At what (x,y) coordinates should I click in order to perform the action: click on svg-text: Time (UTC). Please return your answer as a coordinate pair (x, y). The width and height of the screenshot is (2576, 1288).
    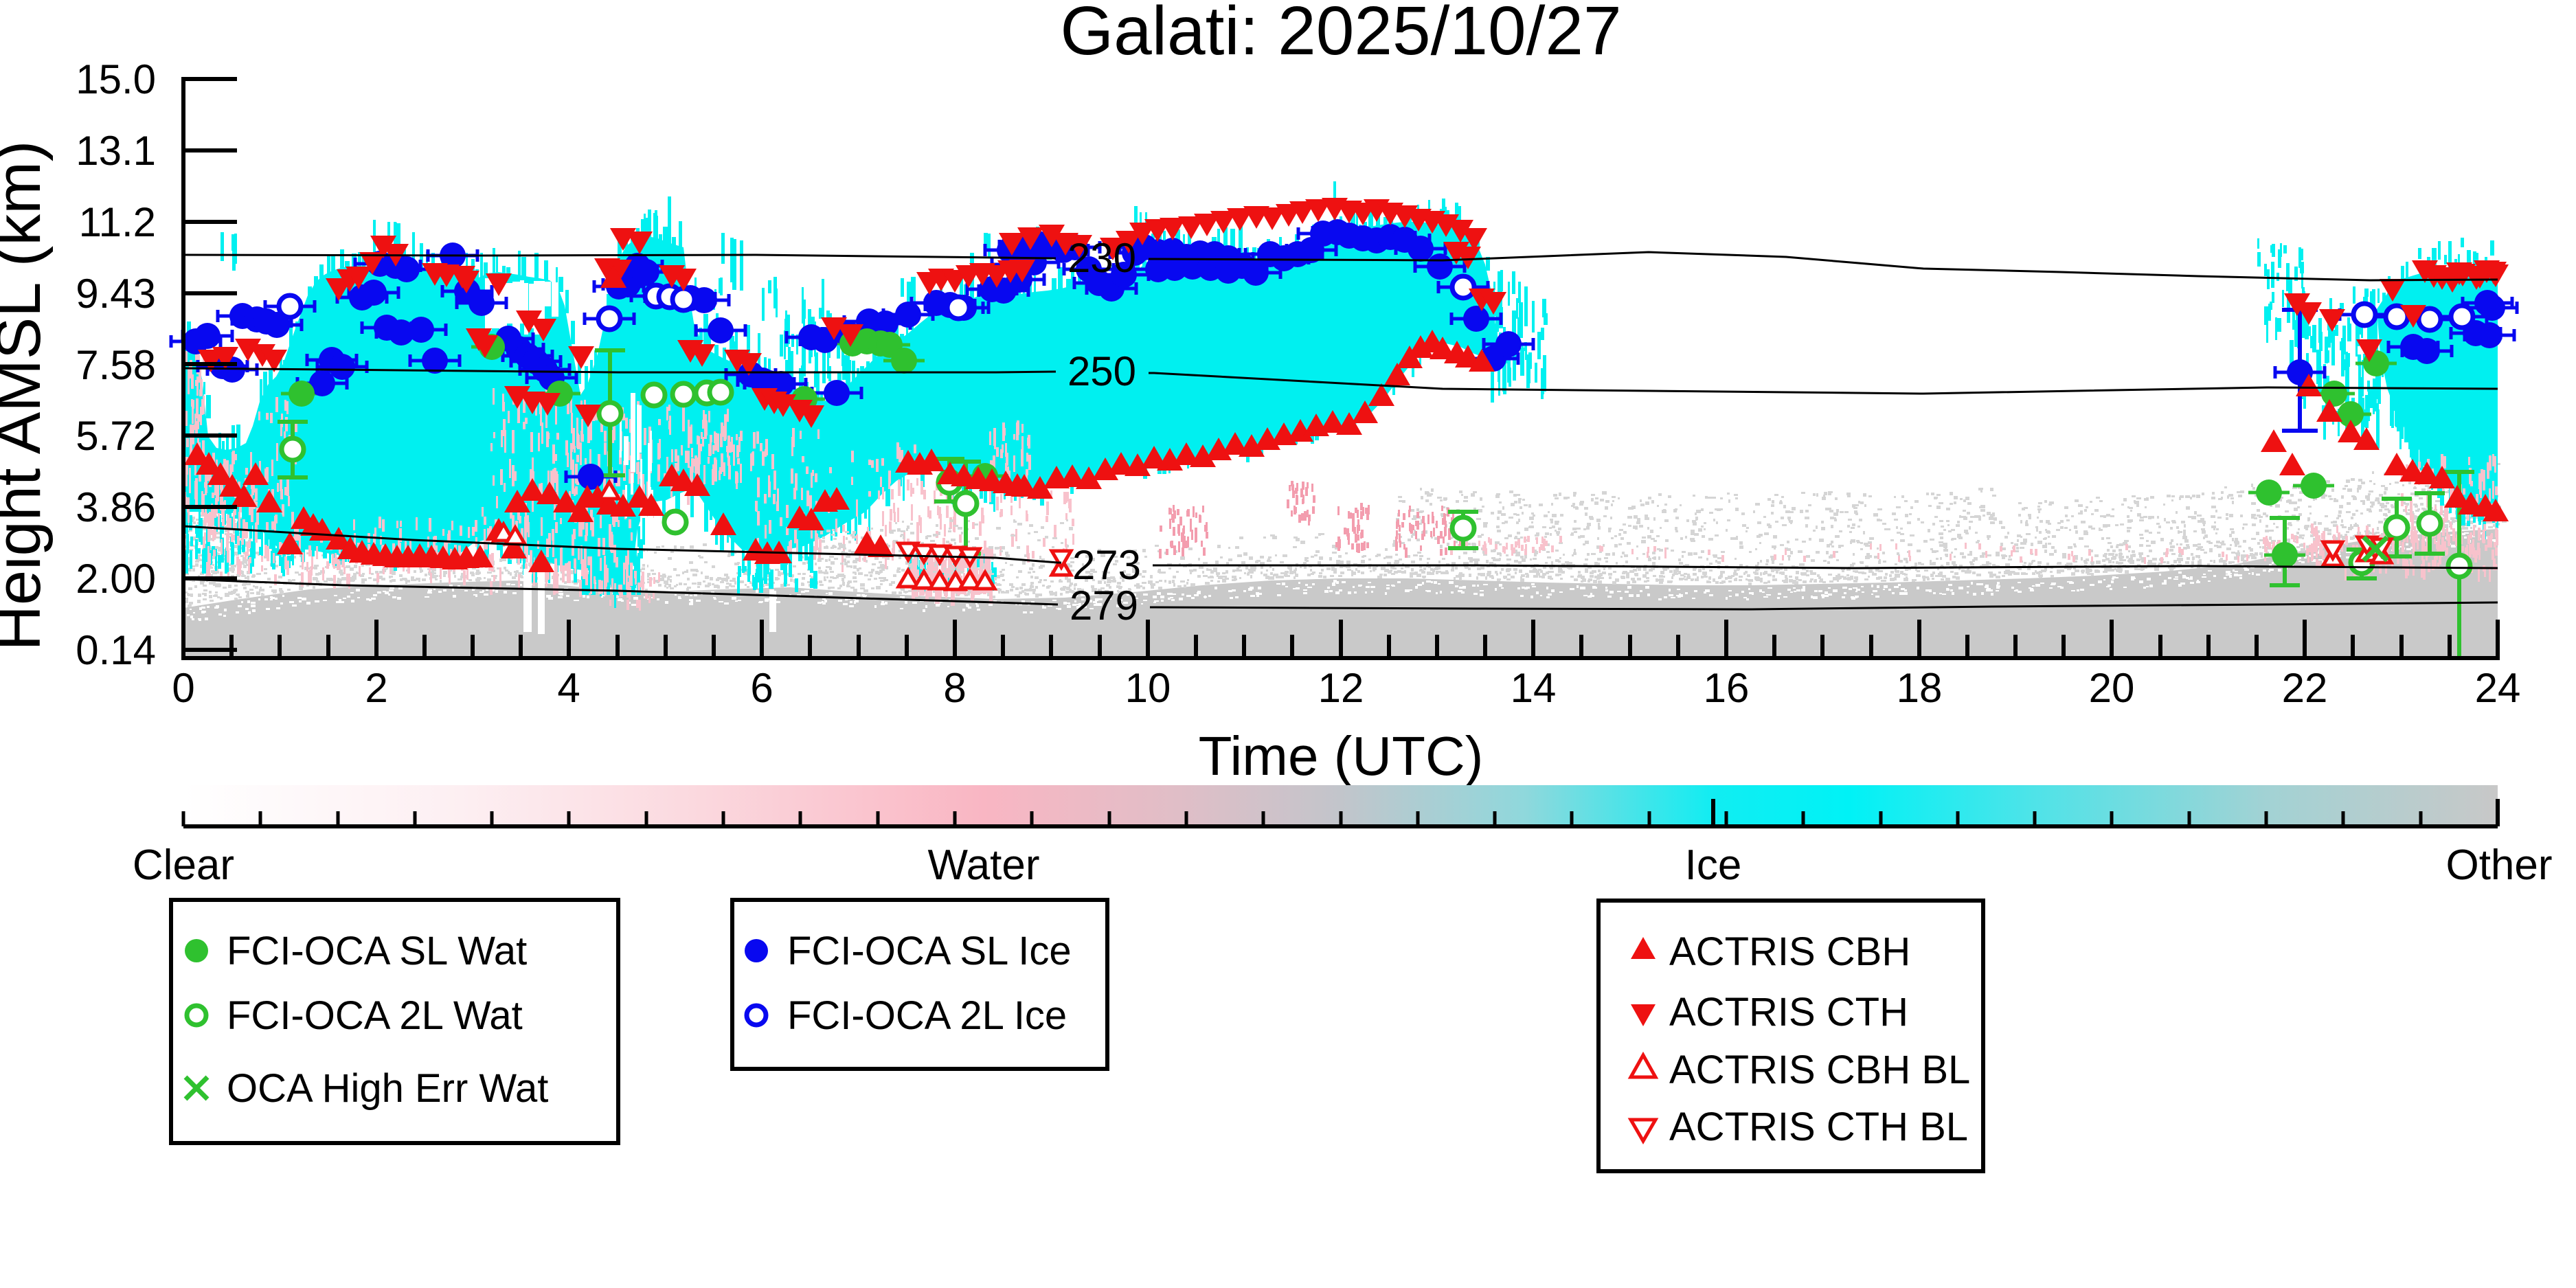
    Looking at the image, I should click on (1341, 756).